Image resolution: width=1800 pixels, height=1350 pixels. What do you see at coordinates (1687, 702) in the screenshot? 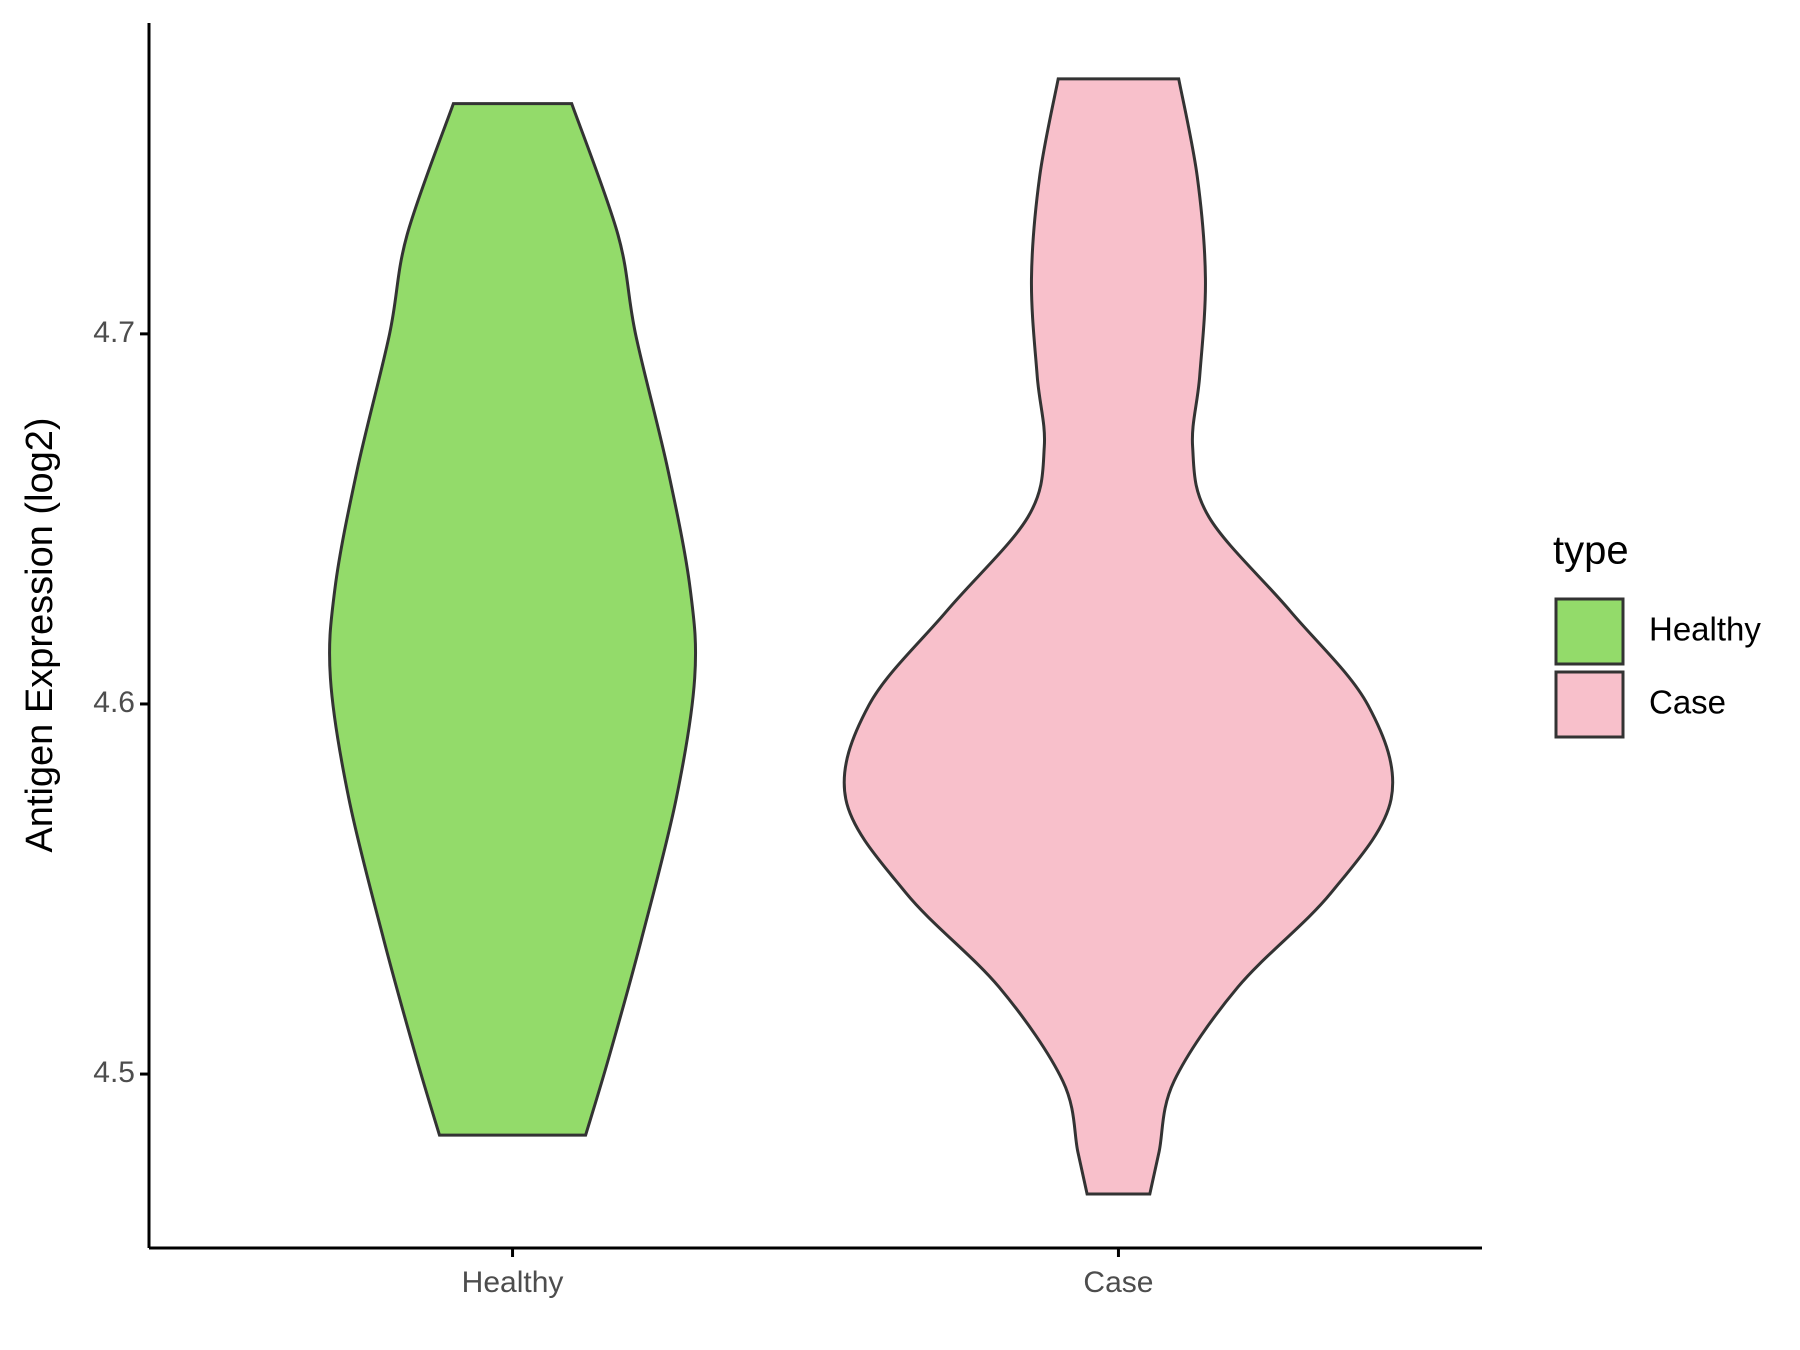
I see `legend-label: Case` at bounding box center [1687, 702].